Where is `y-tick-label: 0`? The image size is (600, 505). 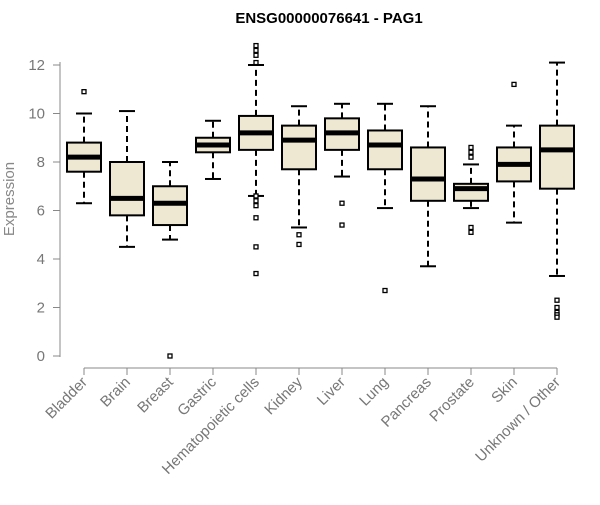
y-tick-label: 0 is located at coordinates (41, 356).